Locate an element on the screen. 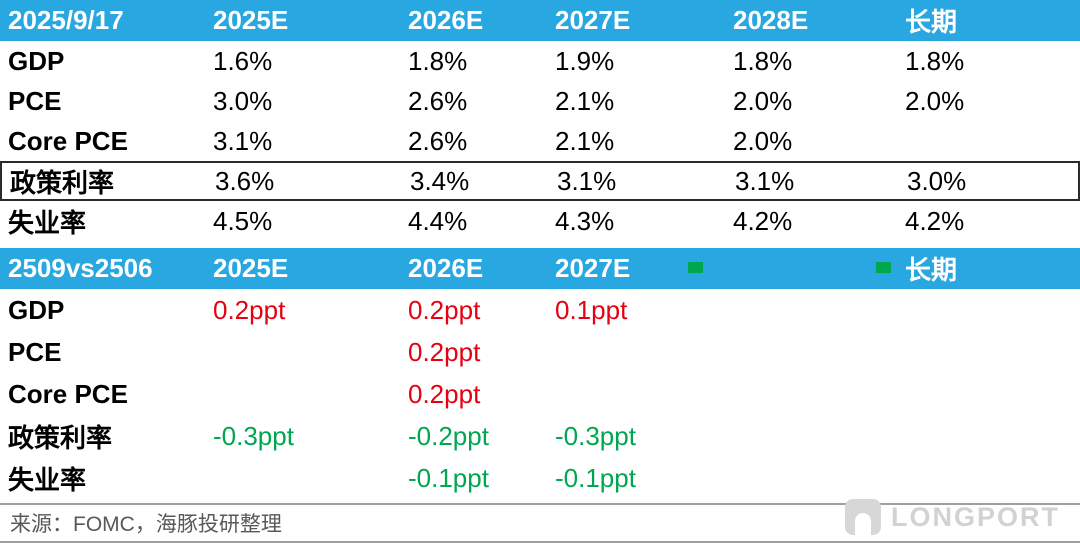 This screenshot has height=543, width=1080. source-footer: 来源：FOMC，海豚投研整理 is located at coordinates (540, 523).